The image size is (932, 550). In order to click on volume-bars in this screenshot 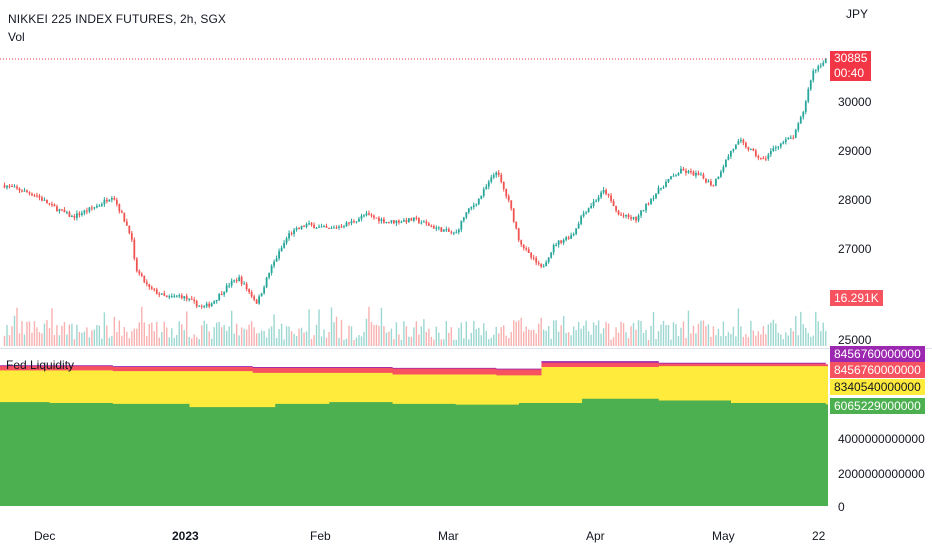, I will do `click(415, 326)`.